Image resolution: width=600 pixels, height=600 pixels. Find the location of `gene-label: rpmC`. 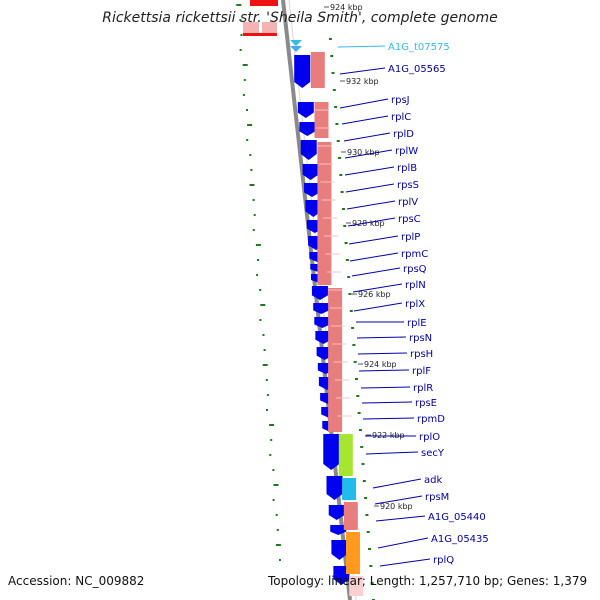

gene-label: rpmC is located at coordinates (414, 254).